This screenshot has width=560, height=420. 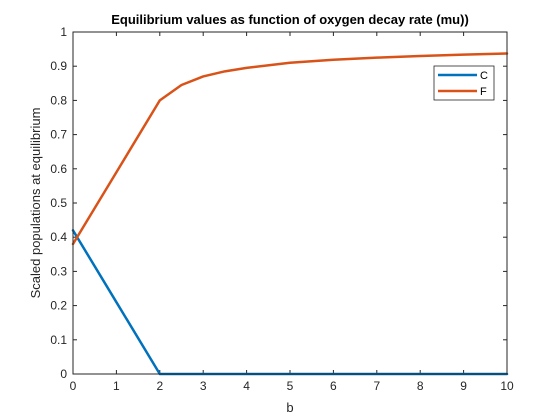 I want to click on y-axis-label: Scaled populations at equilibrium, so click(x=35, y=203).